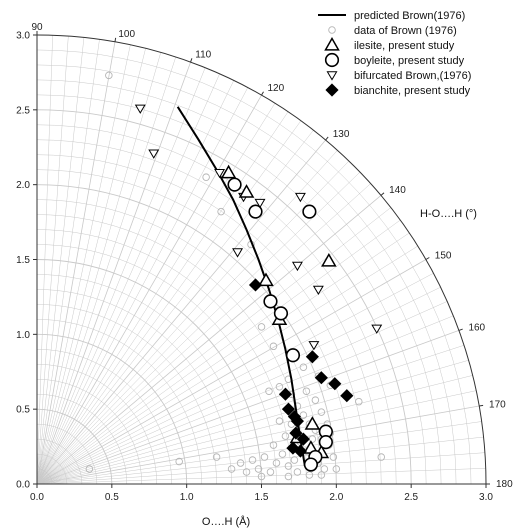  I want to click on y-tick-label: 2.5, so click(23, 110).